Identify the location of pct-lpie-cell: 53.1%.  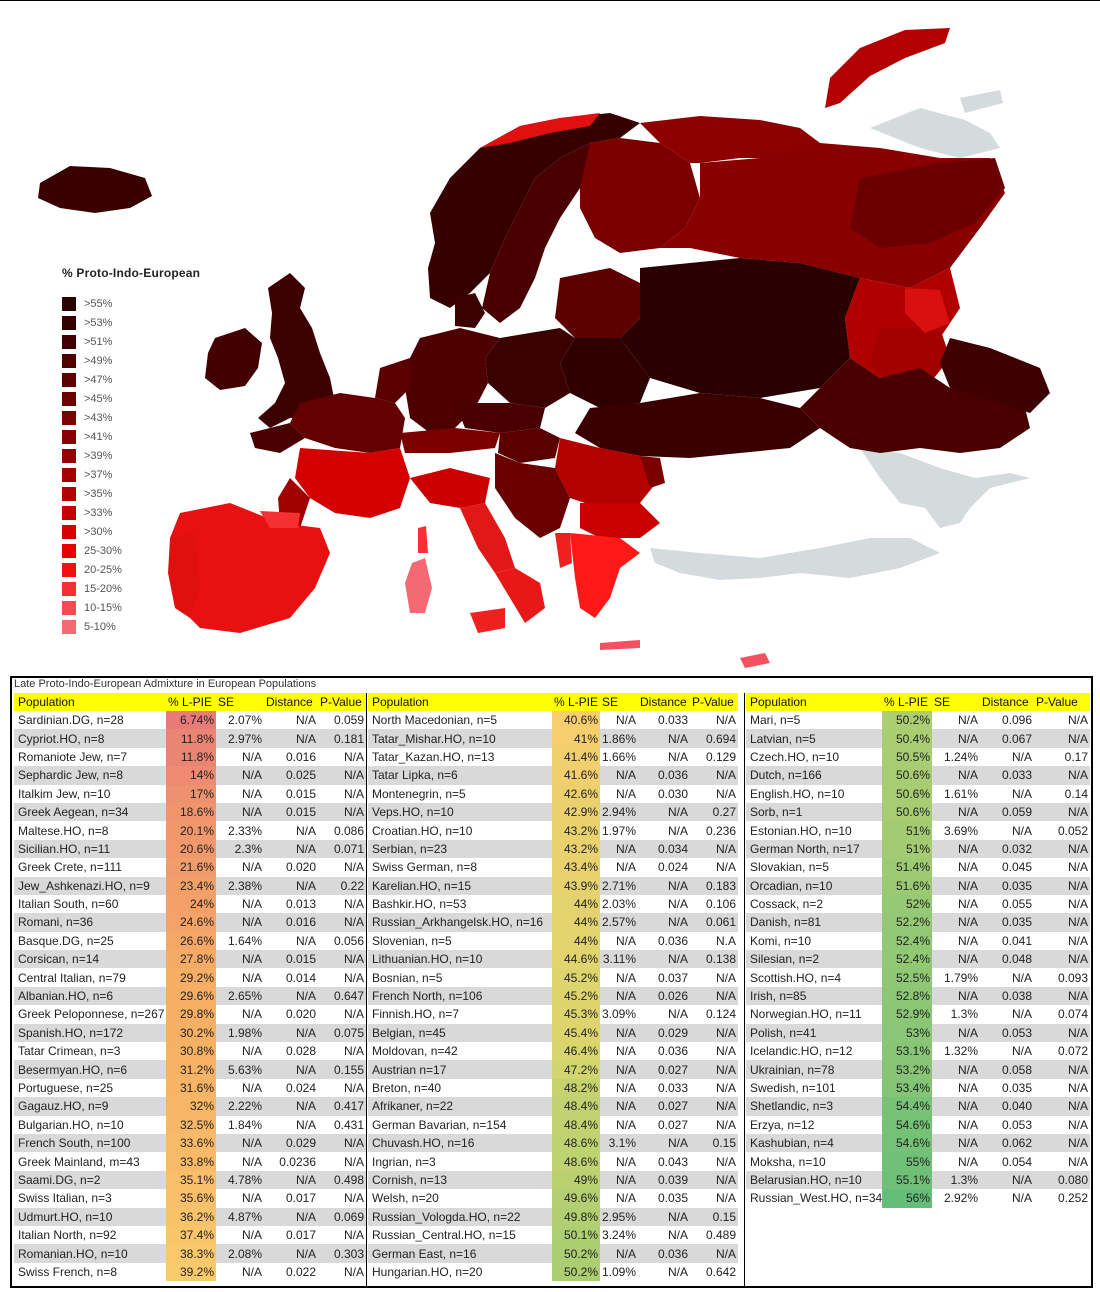
(907, 1051).